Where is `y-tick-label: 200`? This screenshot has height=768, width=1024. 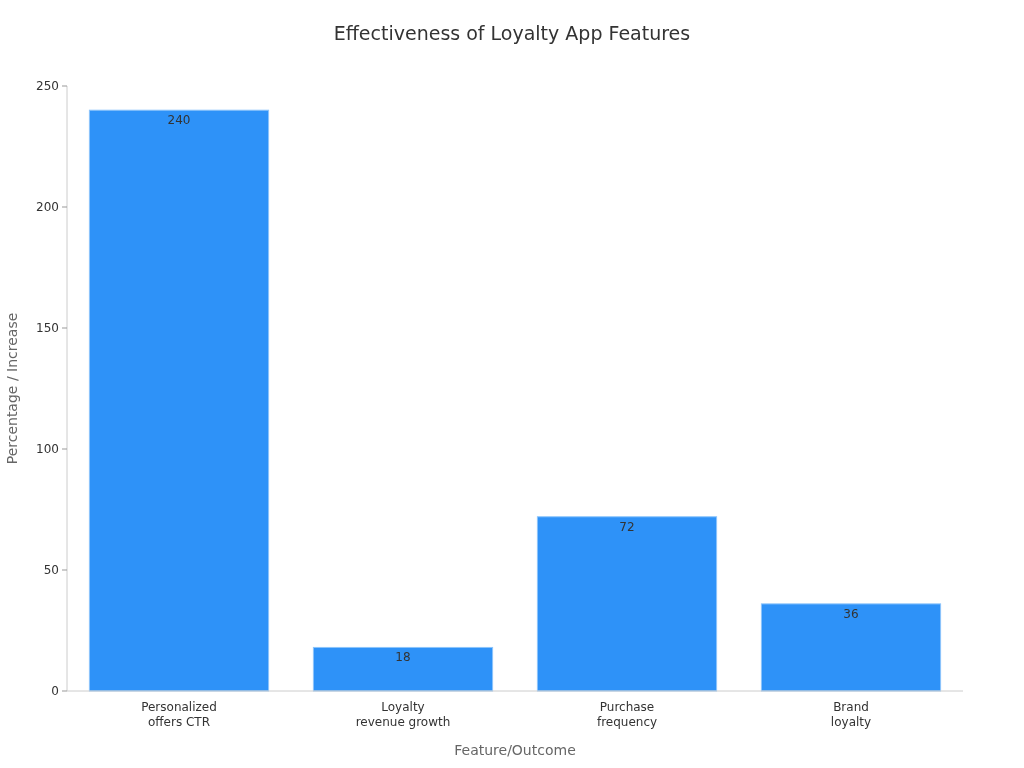 y-tick-label: 200 is located at coordinates (47, 207).